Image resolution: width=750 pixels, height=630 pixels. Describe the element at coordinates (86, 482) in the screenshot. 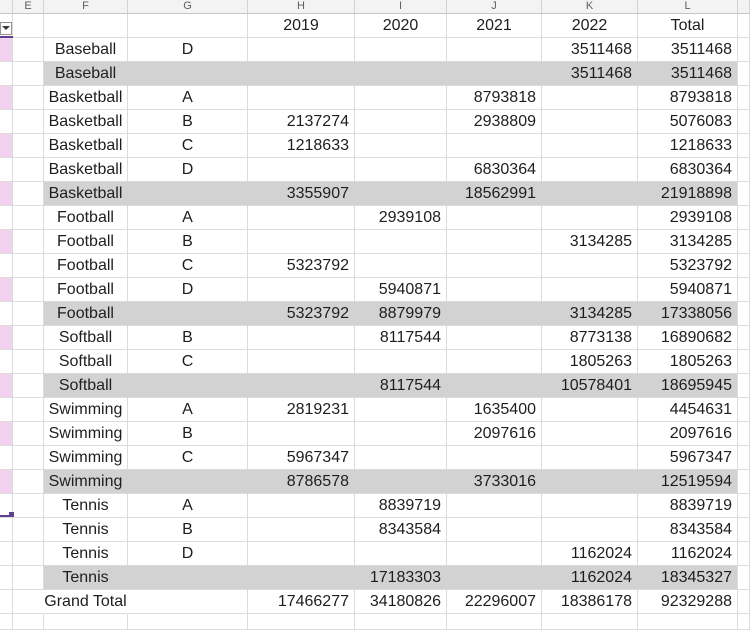

I see `cell-sport: Swimming` at that location.